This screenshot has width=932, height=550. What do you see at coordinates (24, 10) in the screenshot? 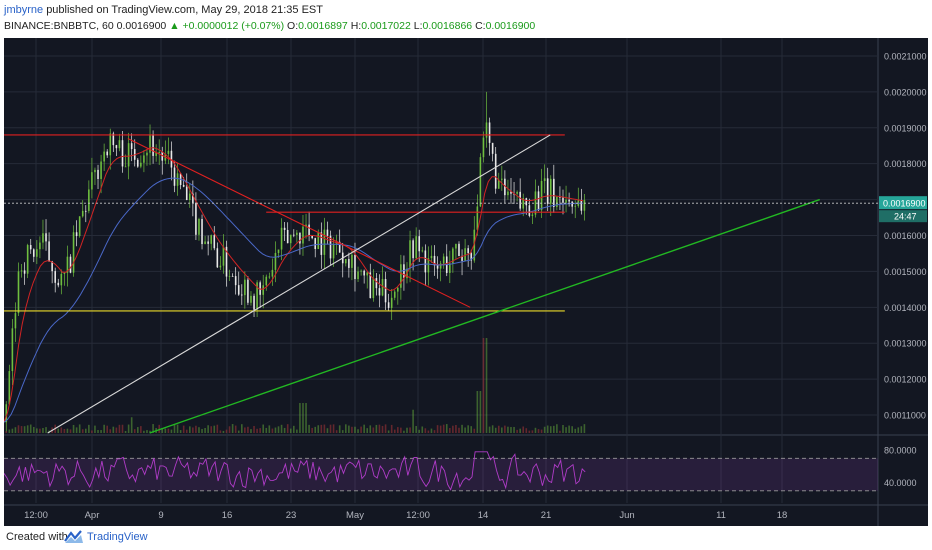
I see `author-link: jmbyrne` at bounding box center [24, 10].